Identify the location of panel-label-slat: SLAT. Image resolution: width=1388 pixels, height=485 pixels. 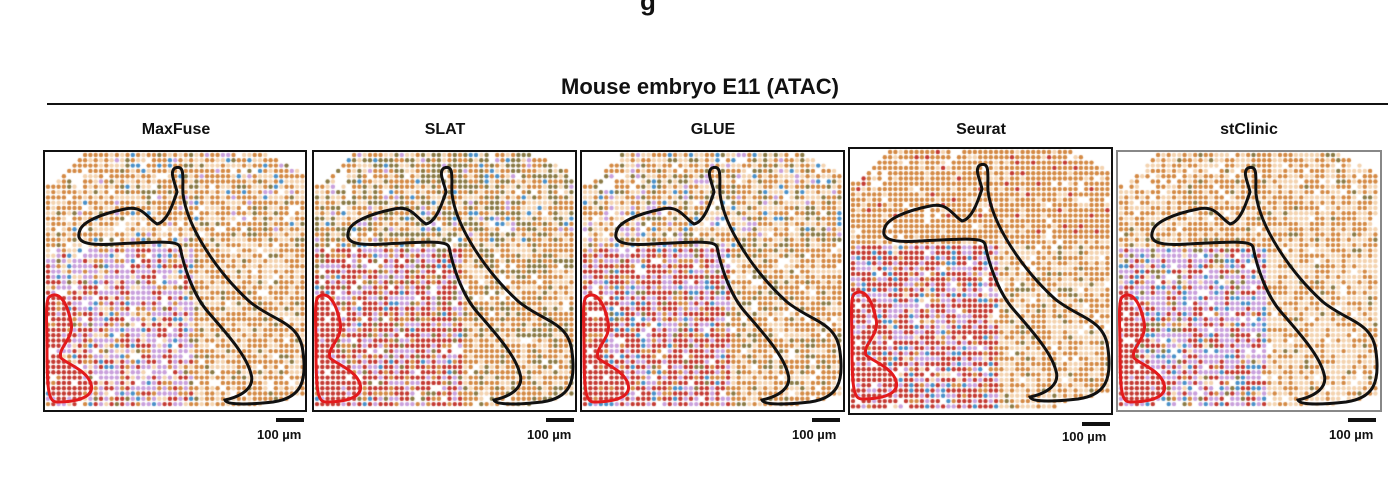
(445, 129).